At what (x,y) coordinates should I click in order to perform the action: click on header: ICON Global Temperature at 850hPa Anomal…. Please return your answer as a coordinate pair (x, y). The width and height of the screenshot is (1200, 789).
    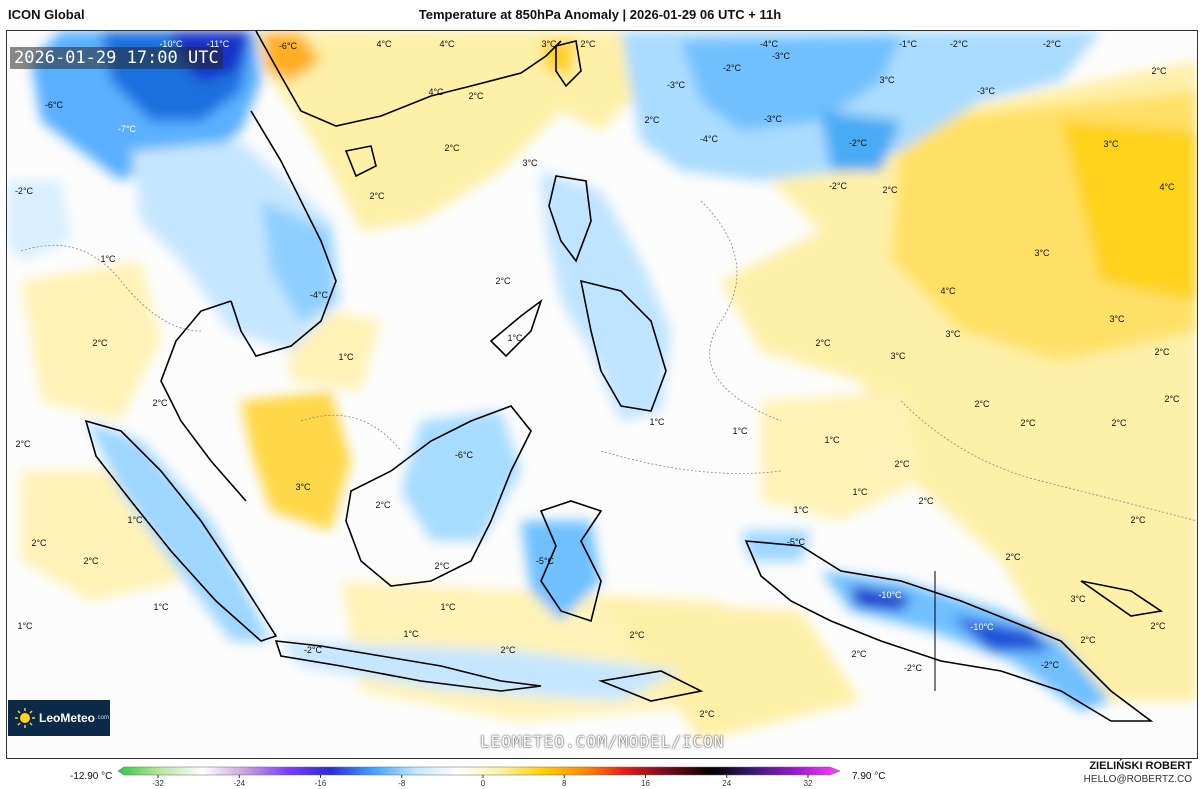
    Looking at the image, I should click on (600, 14).